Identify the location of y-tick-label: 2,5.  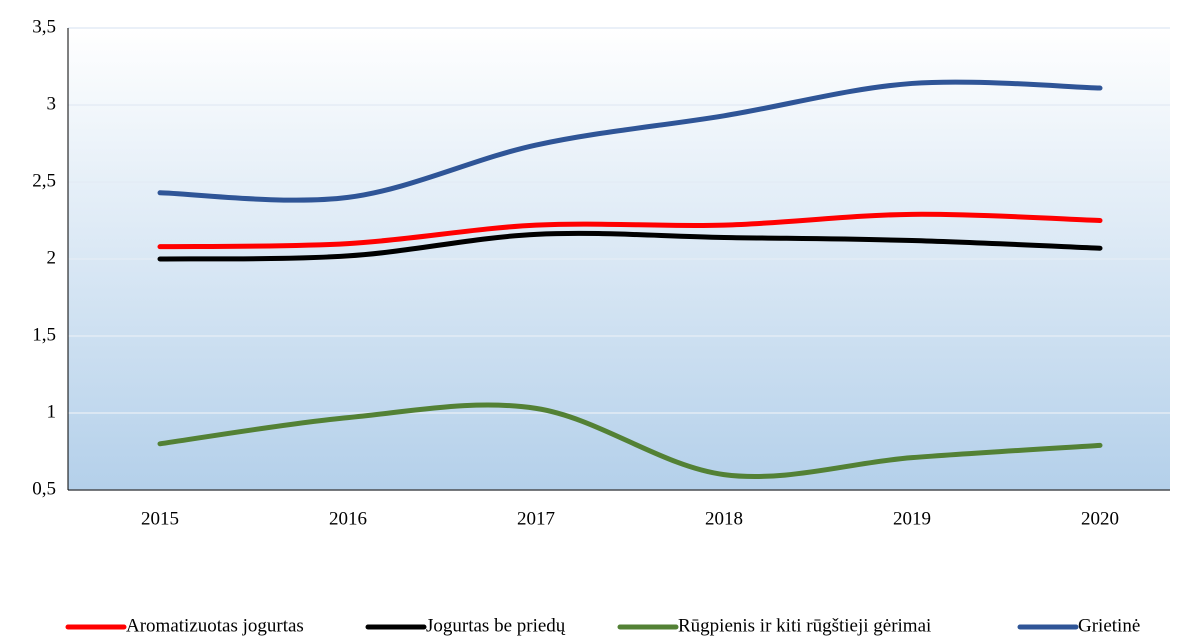
(44, 180).